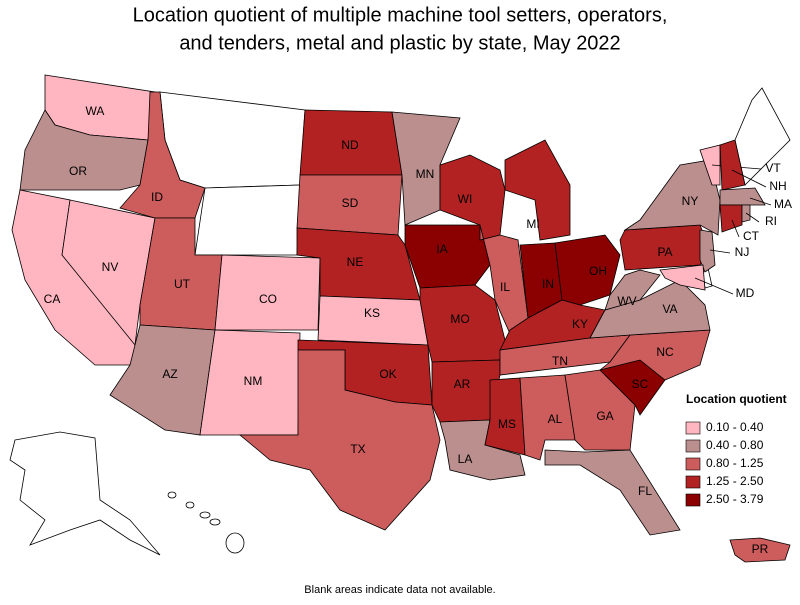 This screenshot has width=800, height=605. I want to click on state-label: WI, so click(465, 199).